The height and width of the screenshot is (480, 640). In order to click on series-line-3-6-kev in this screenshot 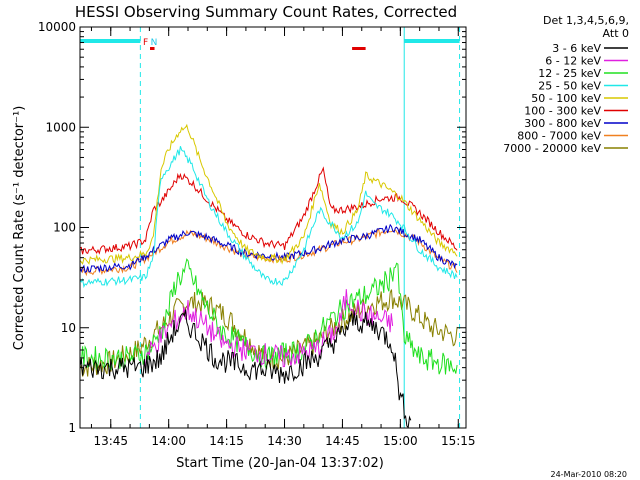, I will do `click(245, 369)`.